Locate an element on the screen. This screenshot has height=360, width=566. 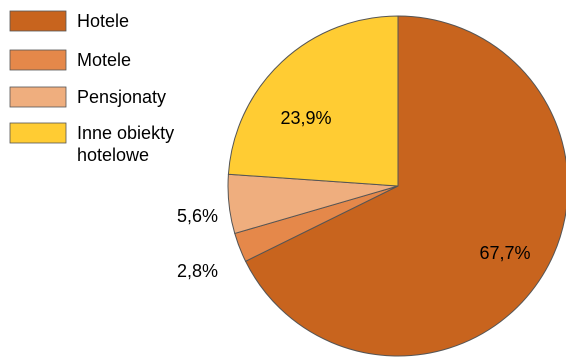
legend-swatch-pensjonaty is located at coordinates (38, 97).